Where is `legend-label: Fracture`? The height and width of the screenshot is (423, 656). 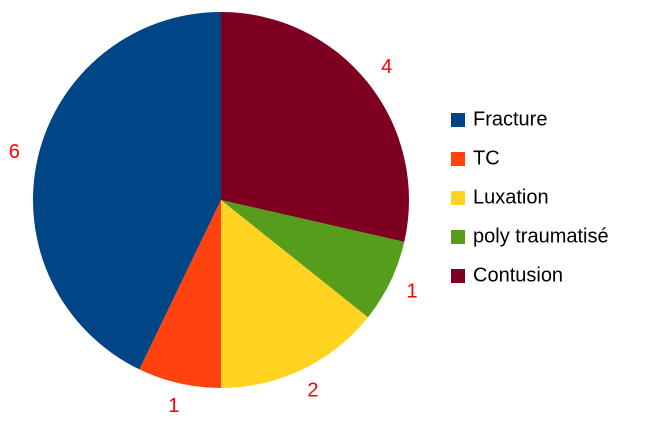
legend-label: Fracture is located at coordinates (510, 119).